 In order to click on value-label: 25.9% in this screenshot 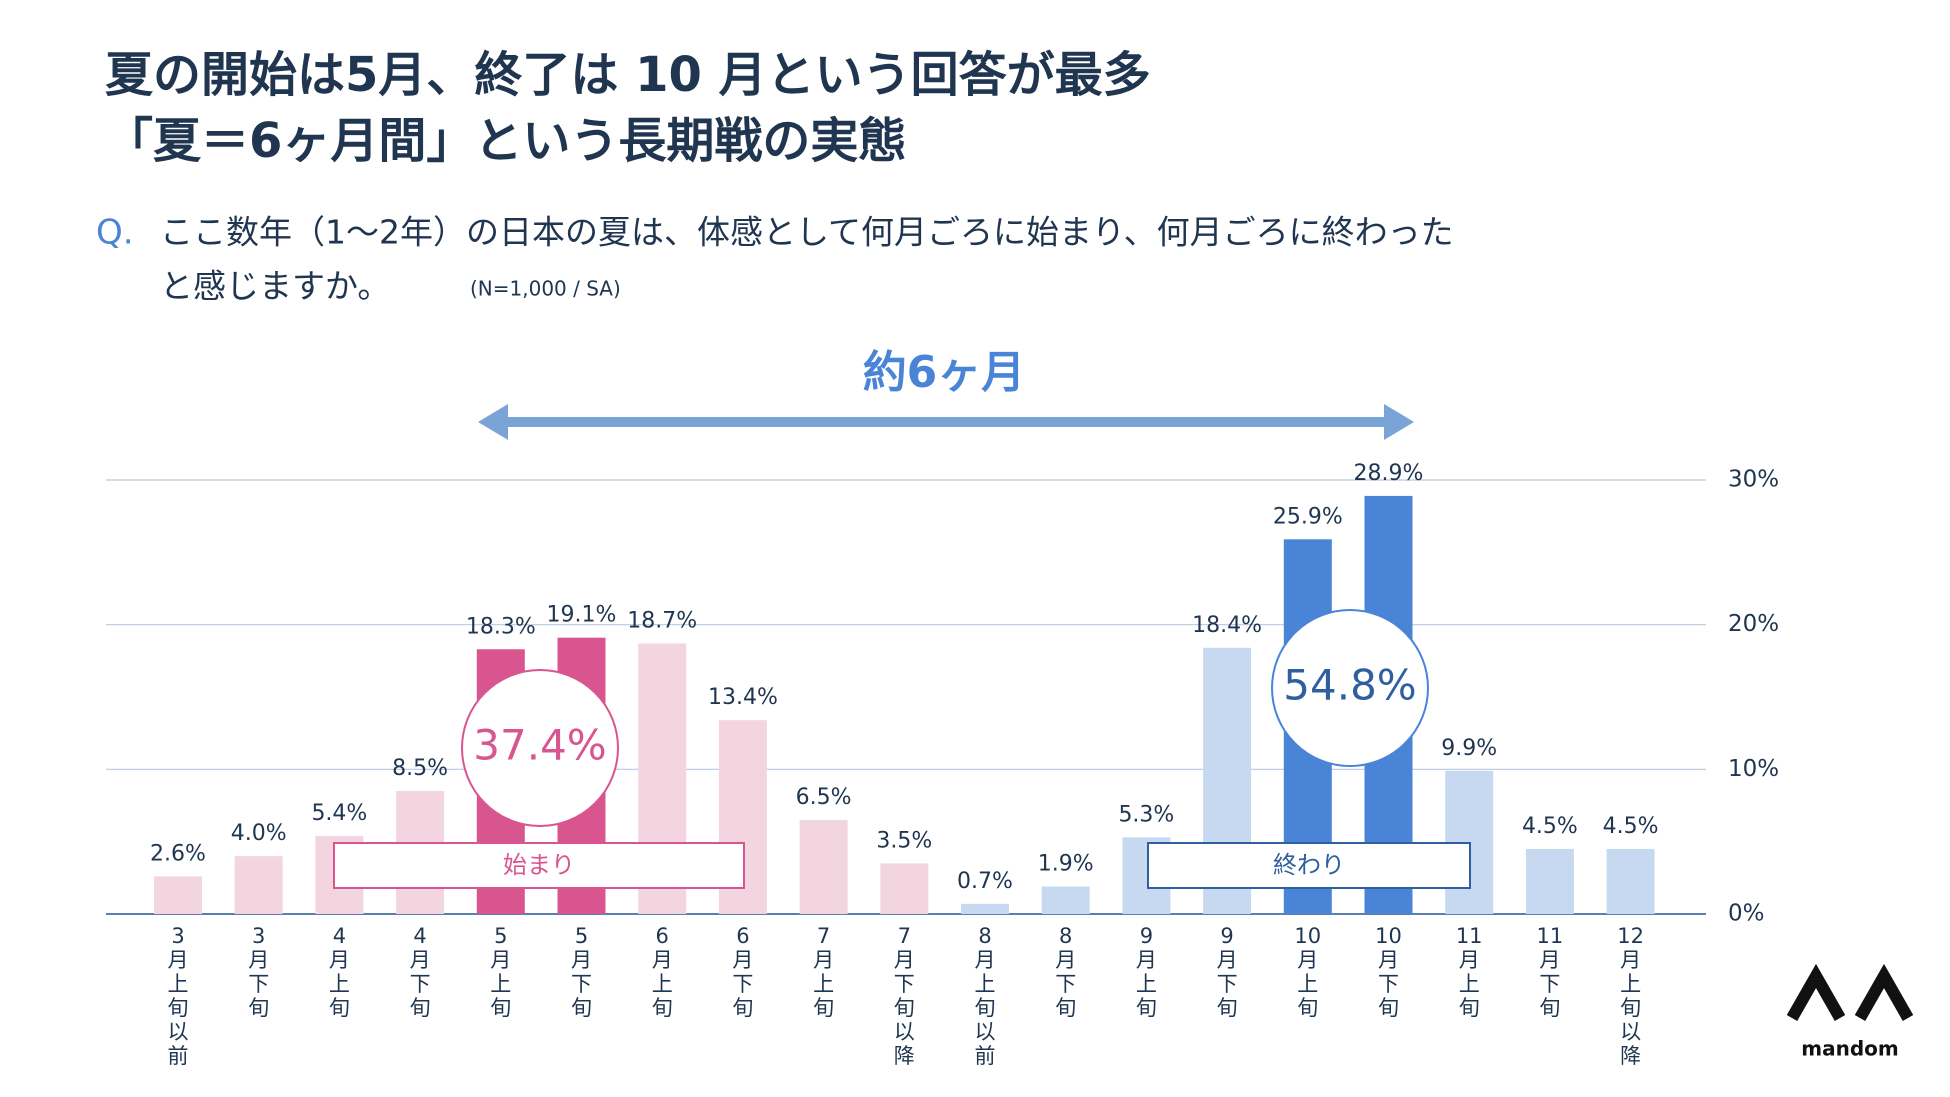, I will do `click(1308, 516)`.